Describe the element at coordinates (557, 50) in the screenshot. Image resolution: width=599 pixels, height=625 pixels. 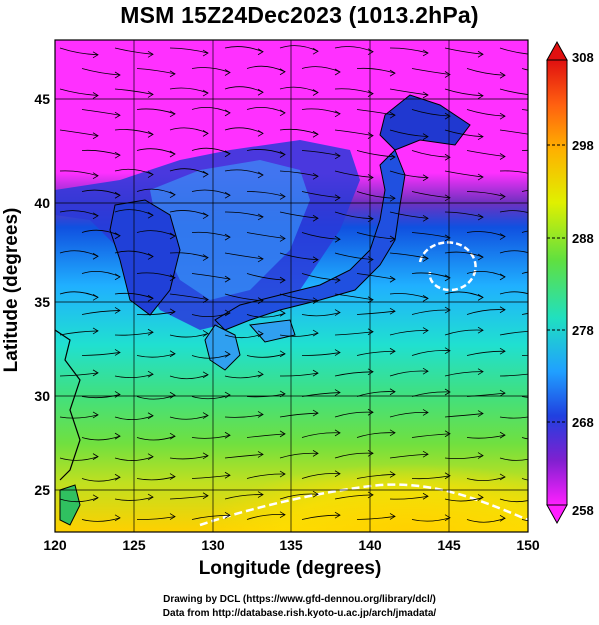
I see `colorbar-top-arrow` at that location.